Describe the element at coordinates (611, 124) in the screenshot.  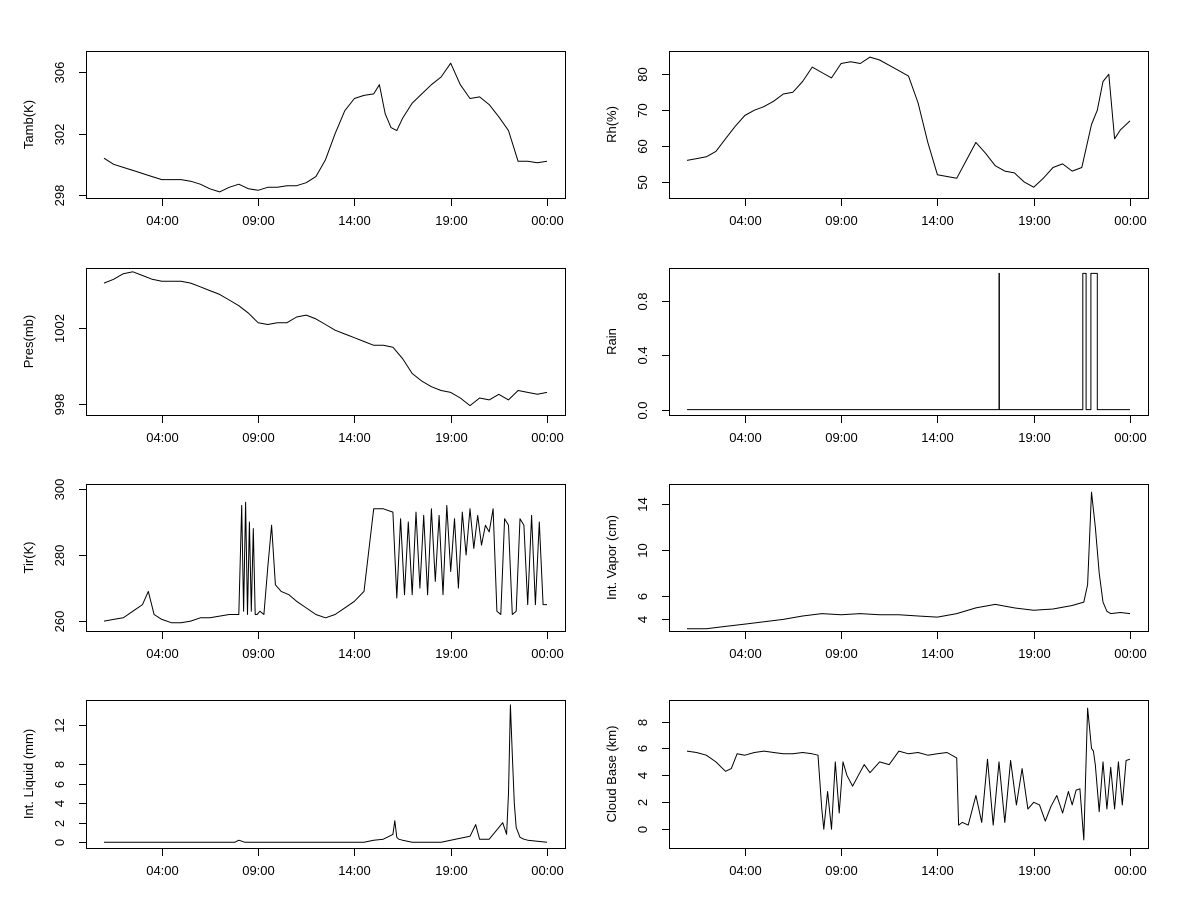
I see `y-axis-title: Rh(%)` at that location.